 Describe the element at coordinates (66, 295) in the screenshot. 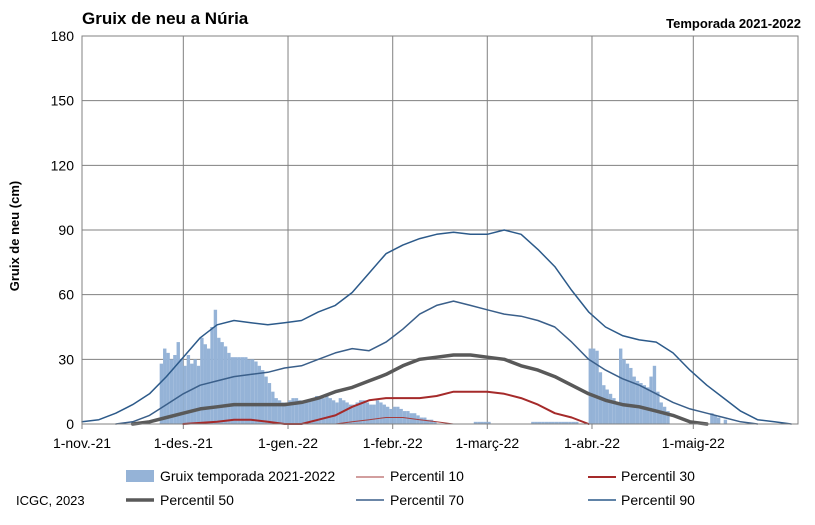

I see `y-tick-label: 60` at that location.